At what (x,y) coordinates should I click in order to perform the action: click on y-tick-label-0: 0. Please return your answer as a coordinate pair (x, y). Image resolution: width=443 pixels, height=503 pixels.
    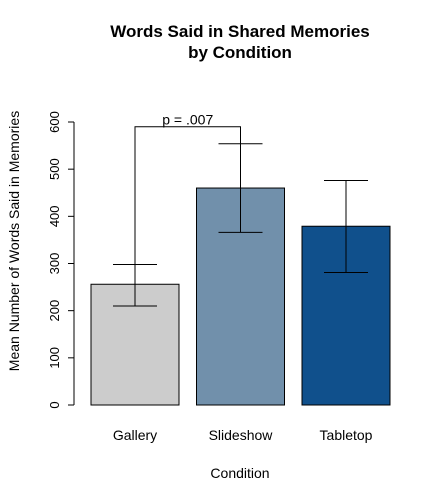
    Looking at the image, I should click on (54, 404).